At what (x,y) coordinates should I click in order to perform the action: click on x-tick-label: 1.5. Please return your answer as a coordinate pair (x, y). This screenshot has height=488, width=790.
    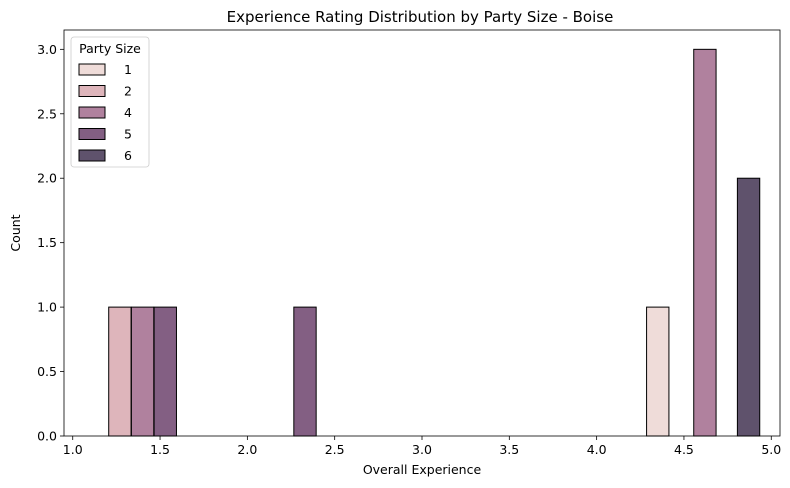
    Looking at the image, I should click on (160, 449).